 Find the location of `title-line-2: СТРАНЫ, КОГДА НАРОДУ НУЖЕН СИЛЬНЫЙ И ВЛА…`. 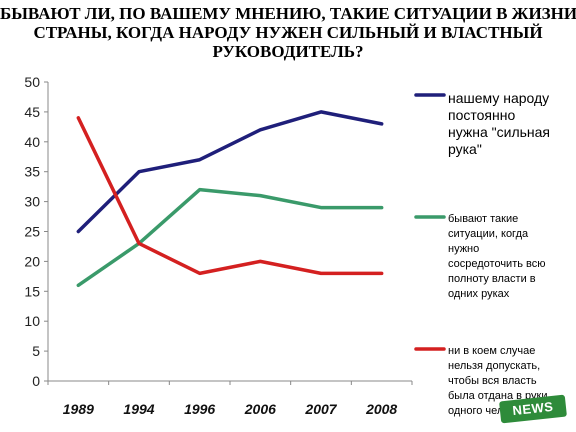

title-line-2: СТРАНЫ, КОГДА НАРОДУ НУЖЕН СИЛЬНЫЙ И ВЛА… is located at coordinates (288, 32).